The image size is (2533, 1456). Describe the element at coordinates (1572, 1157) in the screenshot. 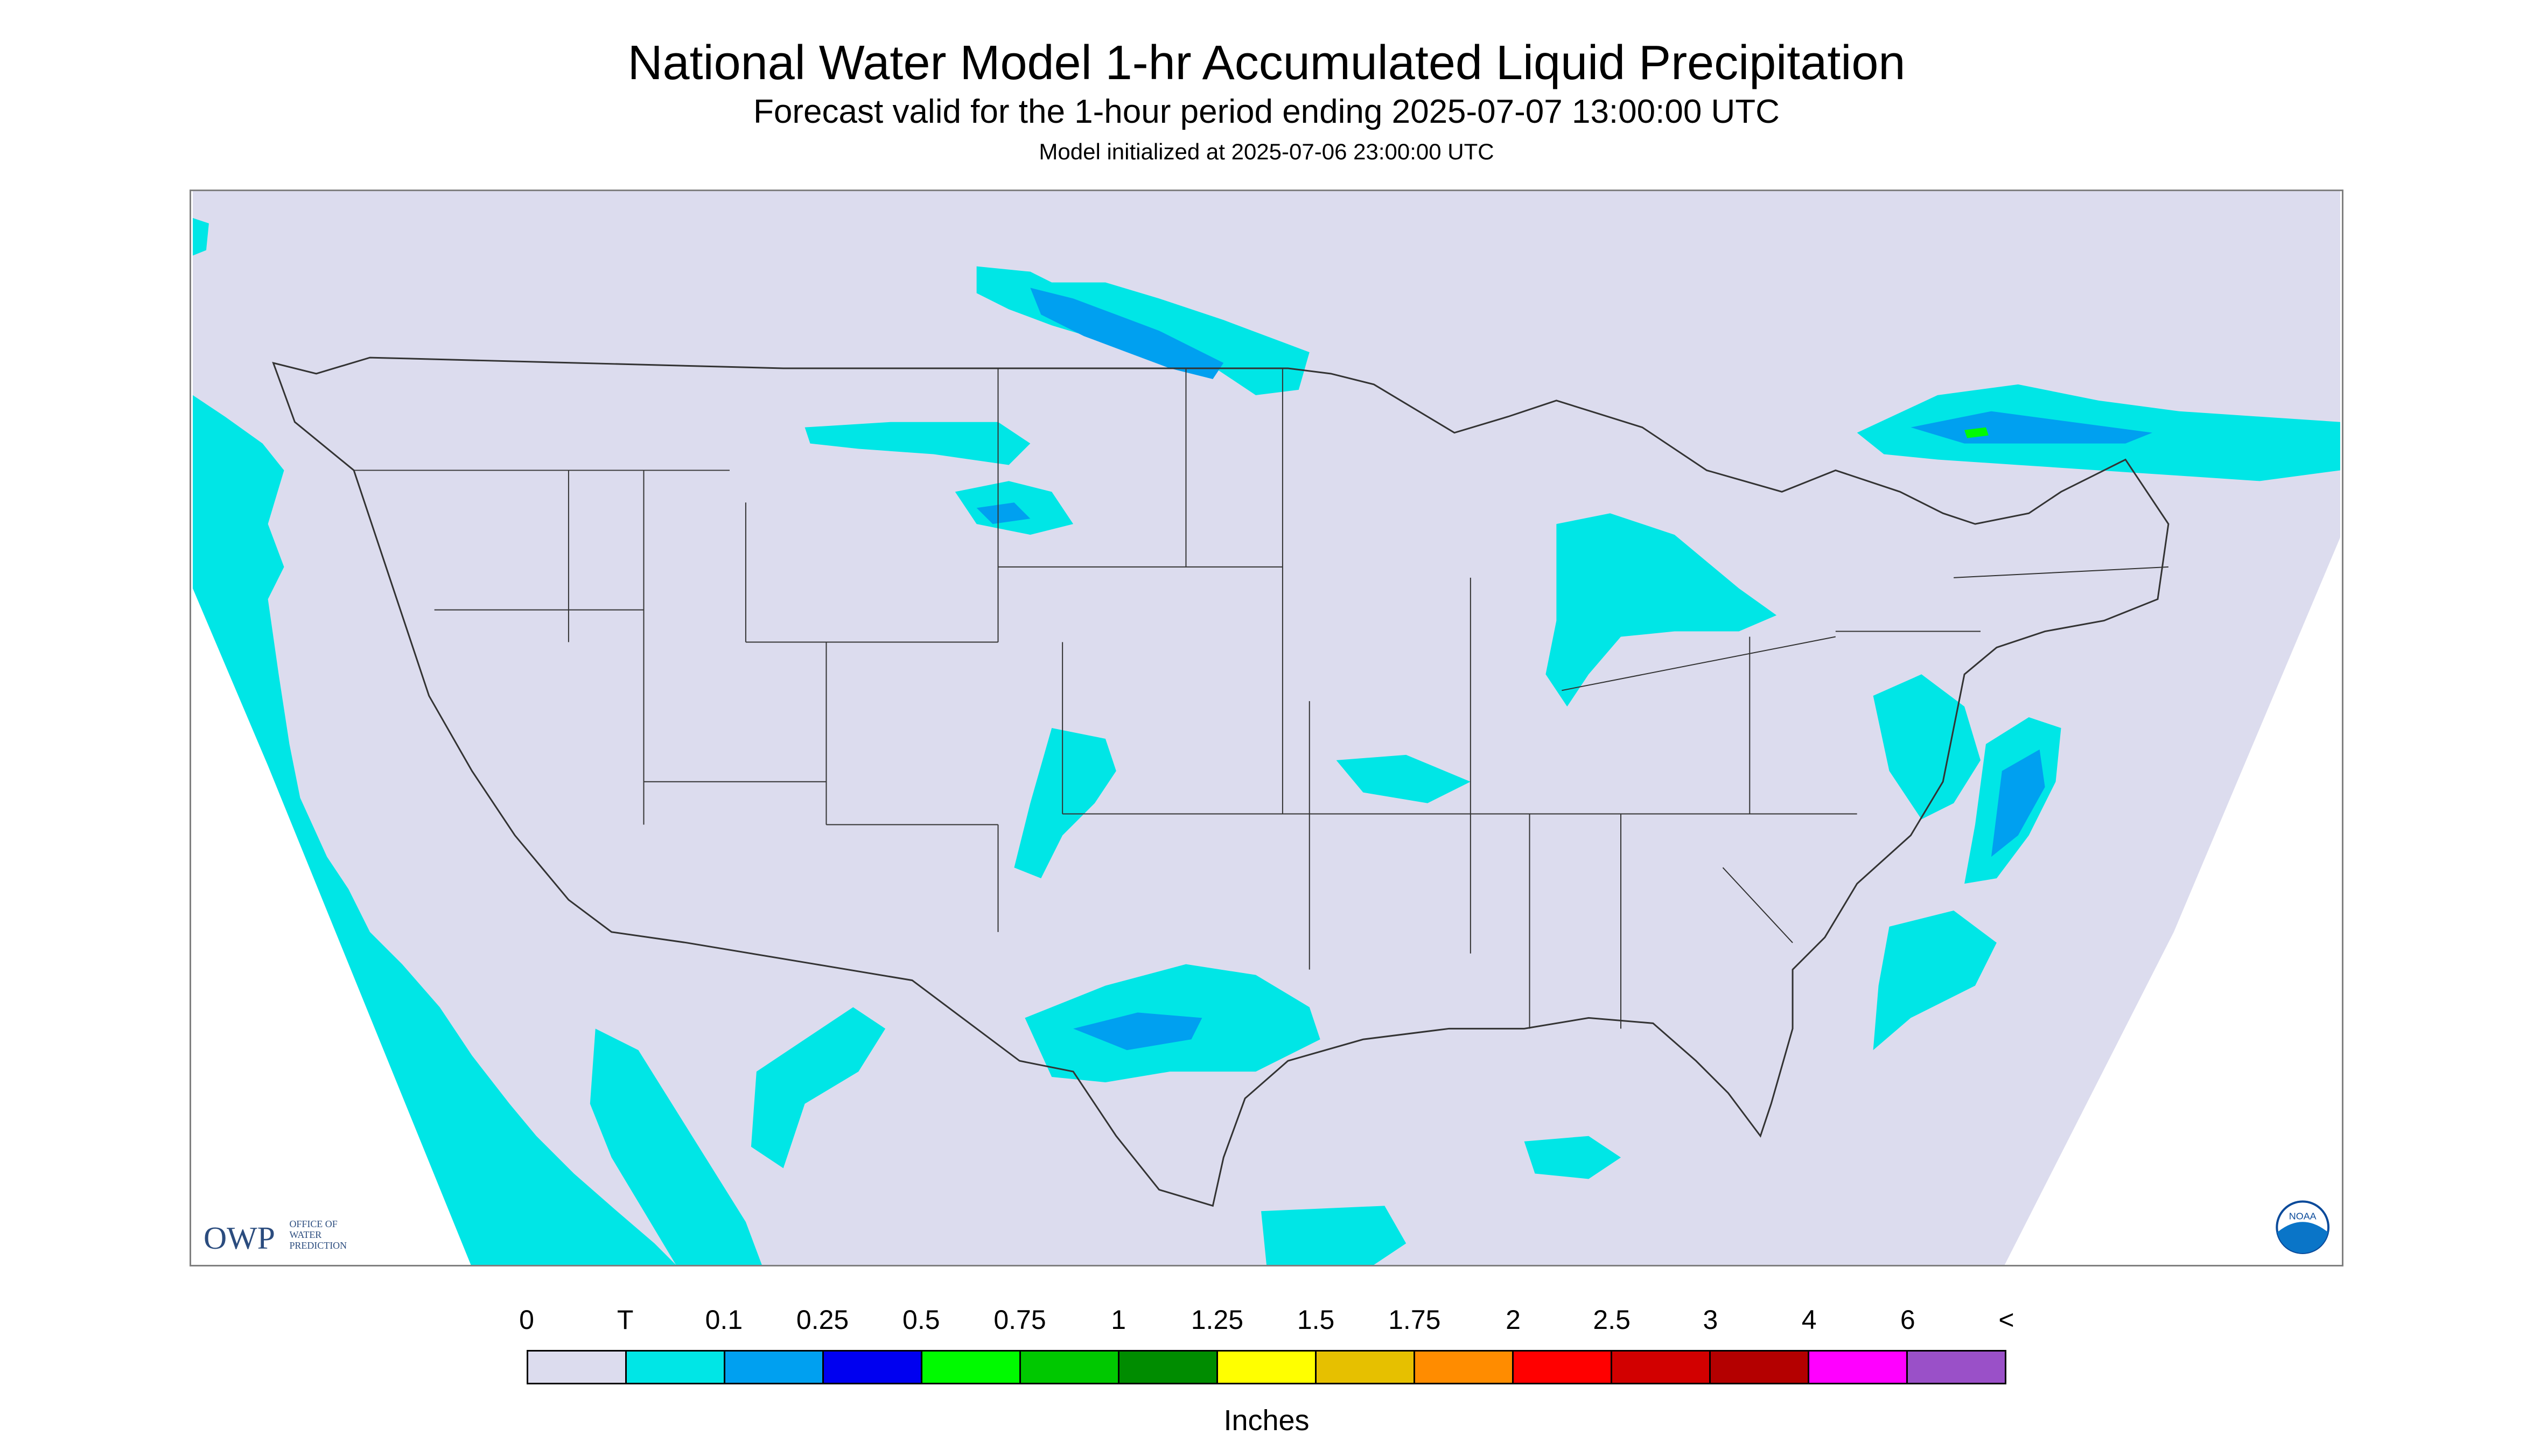

I see `precip-gulf` at that location.